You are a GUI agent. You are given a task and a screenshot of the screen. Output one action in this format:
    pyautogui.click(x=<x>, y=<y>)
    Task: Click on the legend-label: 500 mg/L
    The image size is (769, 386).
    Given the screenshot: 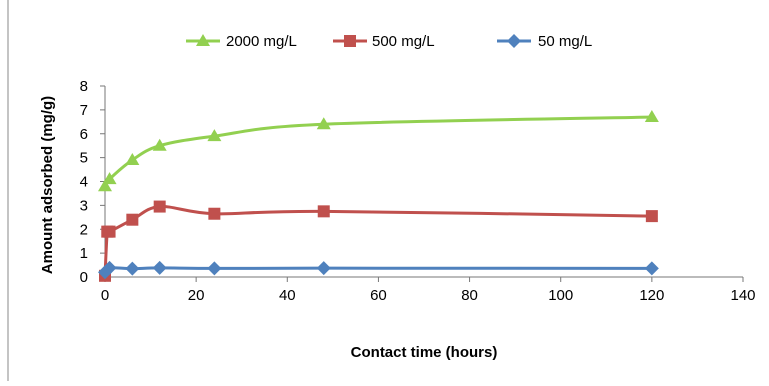 What is the action you would take?
    pyautogui.click(x=403, y=41)
    